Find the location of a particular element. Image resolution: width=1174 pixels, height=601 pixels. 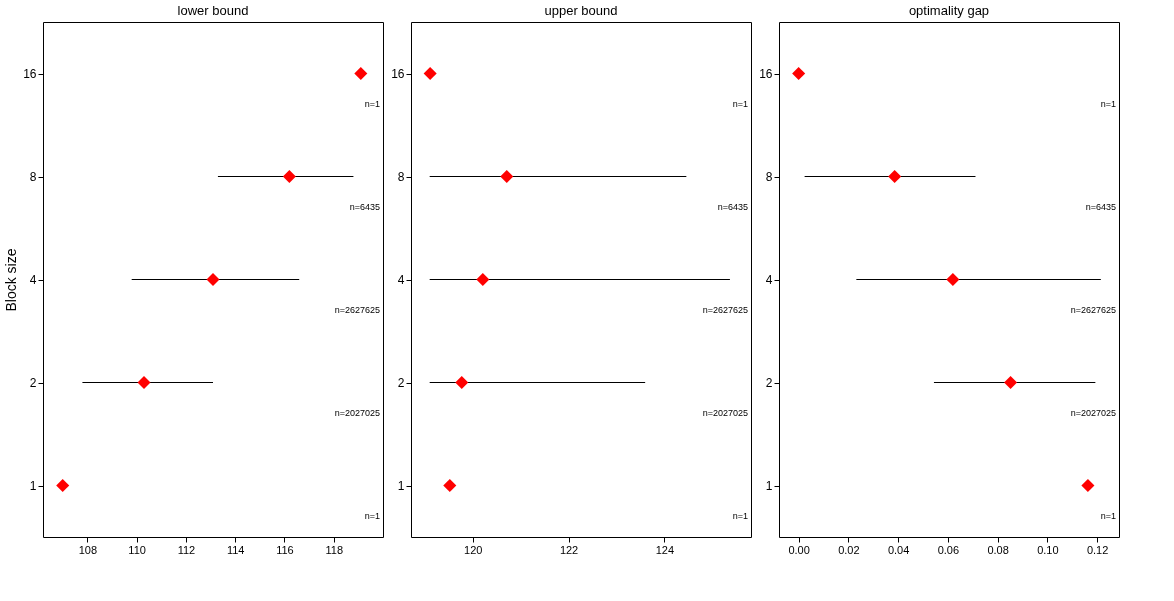

x-tick-label: 108 is located at coordinates (88, 549).